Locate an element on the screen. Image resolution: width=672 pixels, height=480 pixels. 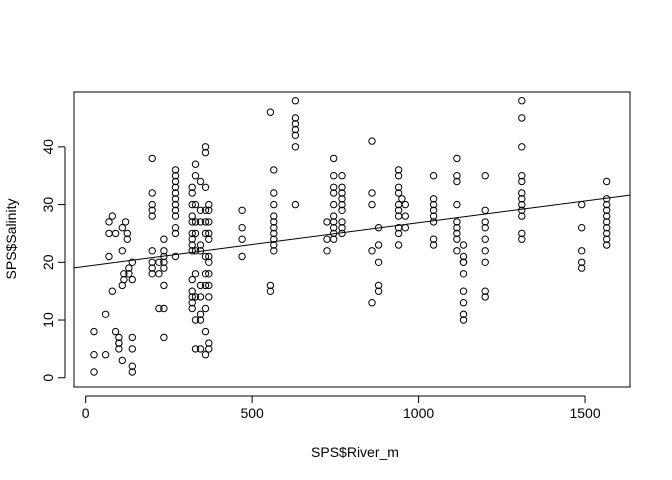
y-tick-label: 30 is located at coordinates (48, 205).